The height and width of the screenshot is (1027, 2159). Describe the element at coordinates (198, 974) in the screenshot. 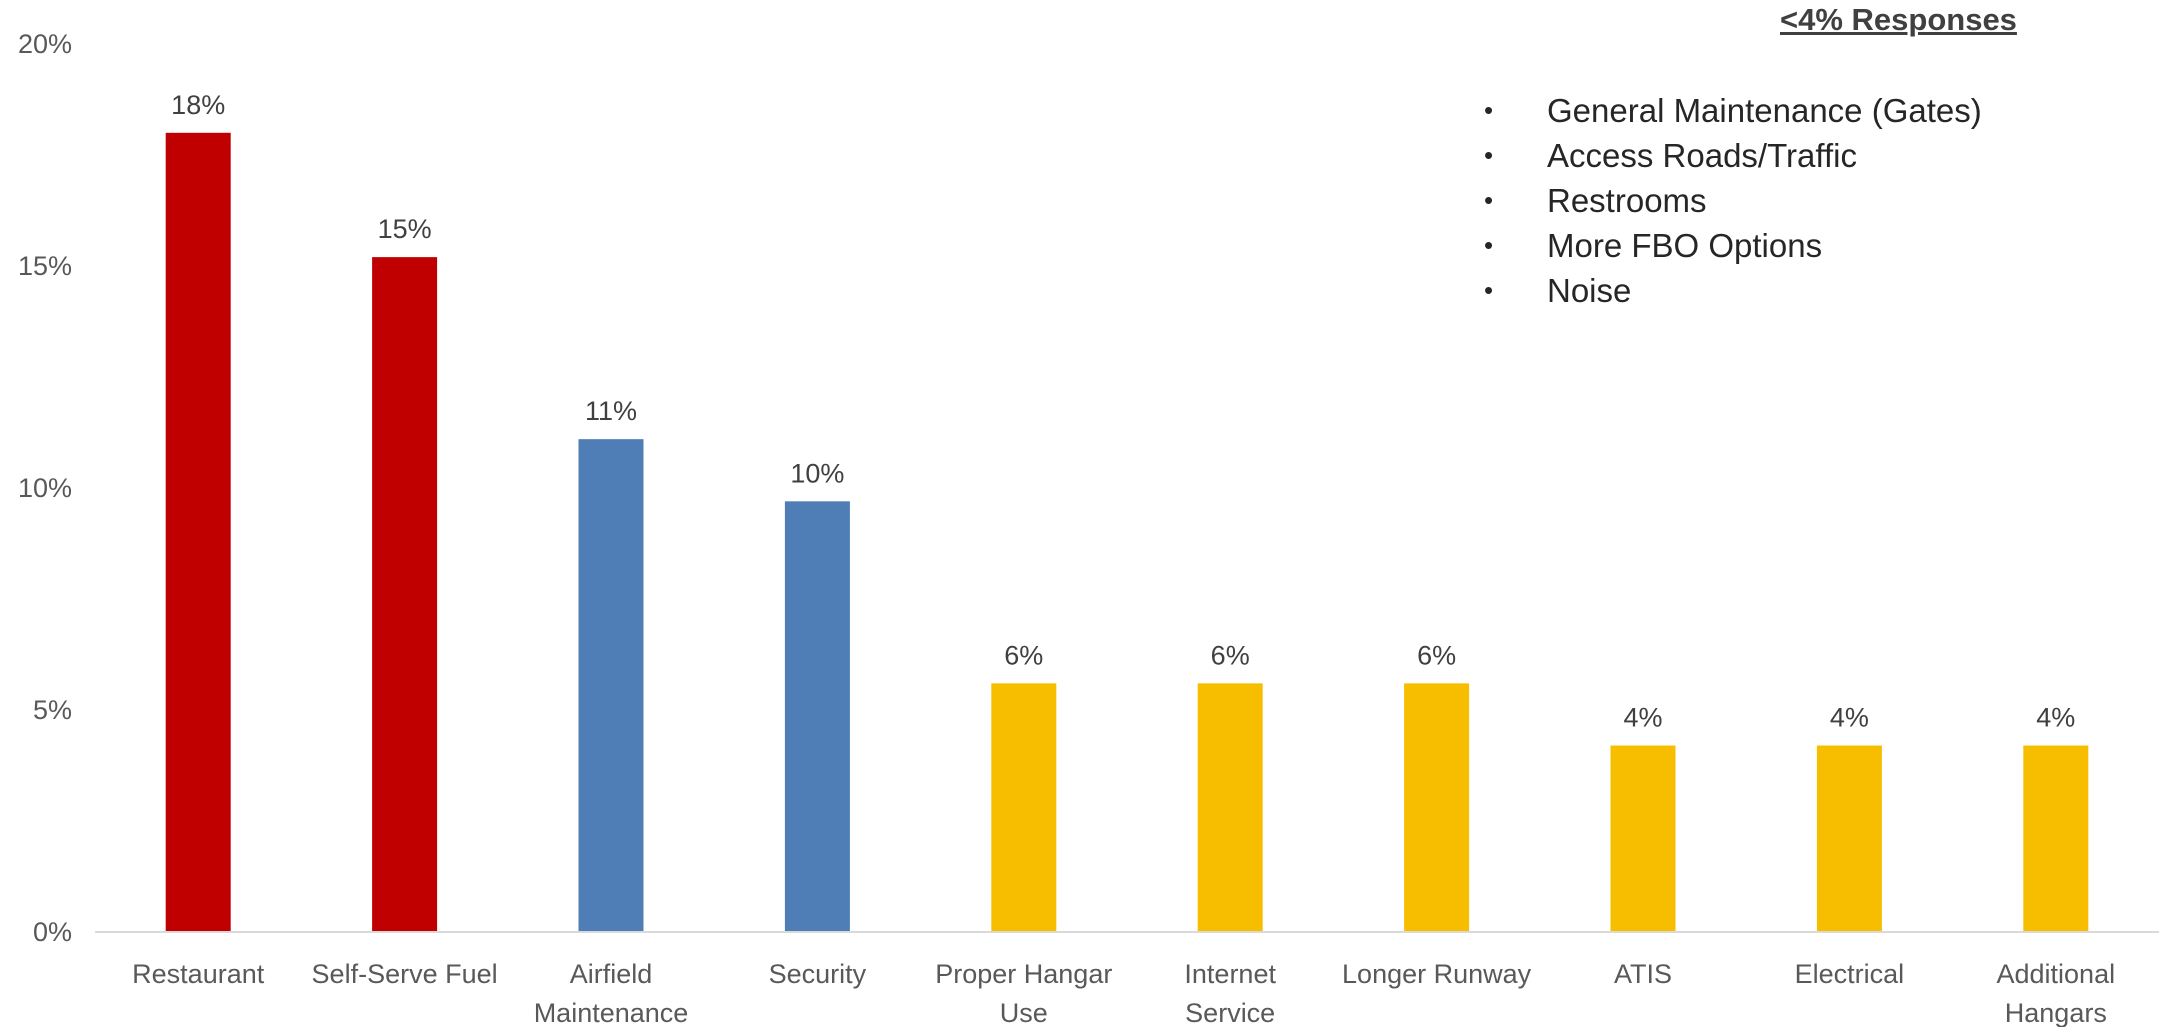

I see `category-label: Restaurant` at that location.